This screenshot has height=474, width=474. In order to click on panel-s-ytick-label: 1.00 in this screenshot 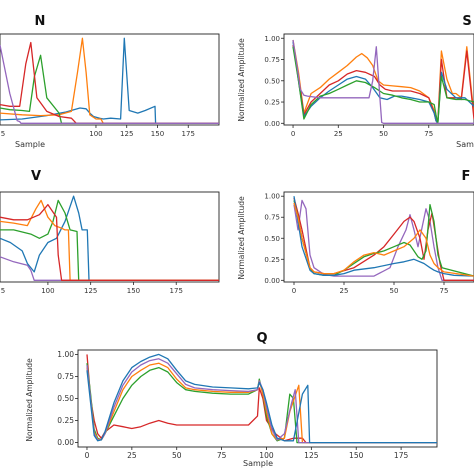, I will do `click(272, 39)`.